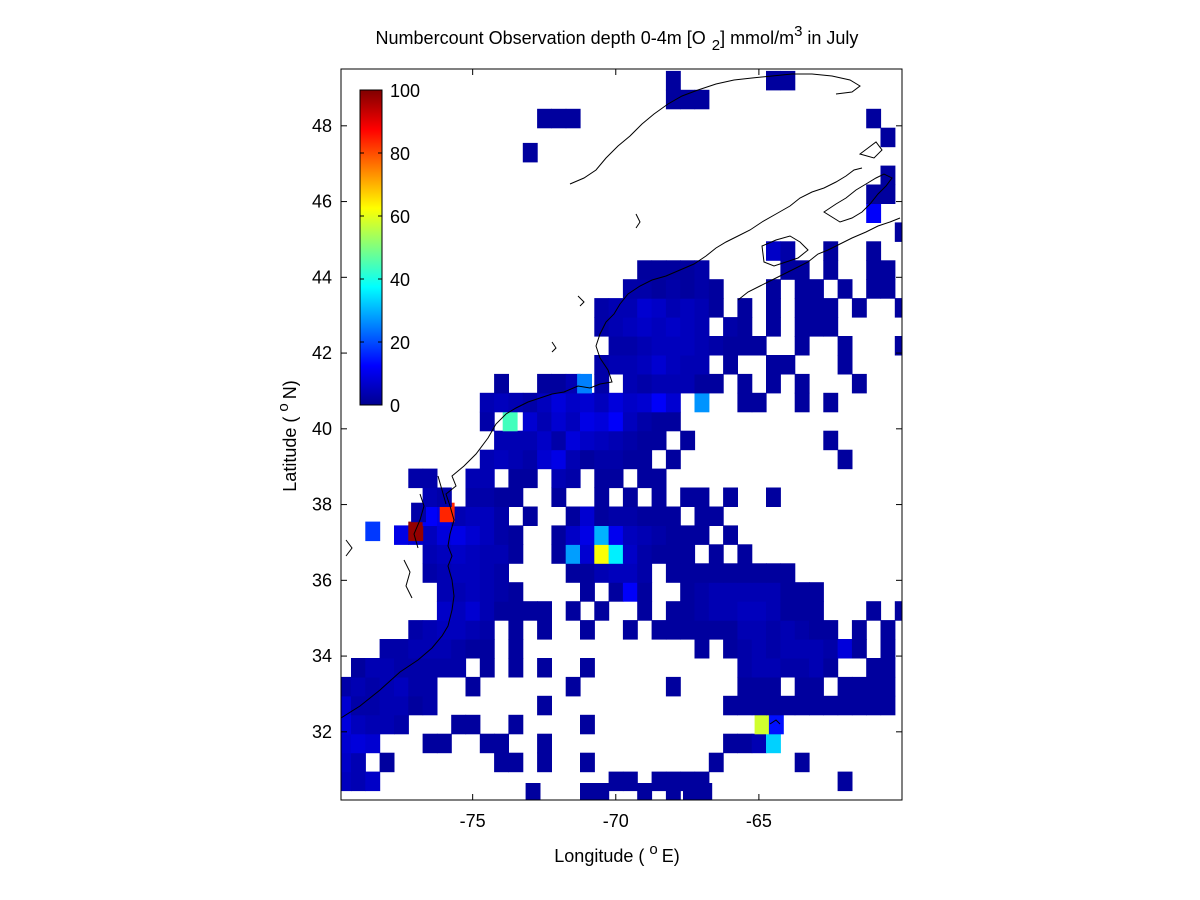  Describe the element at coordinates (322, 580) in the screenshot. I see `y-tick-label: 36` at that location.